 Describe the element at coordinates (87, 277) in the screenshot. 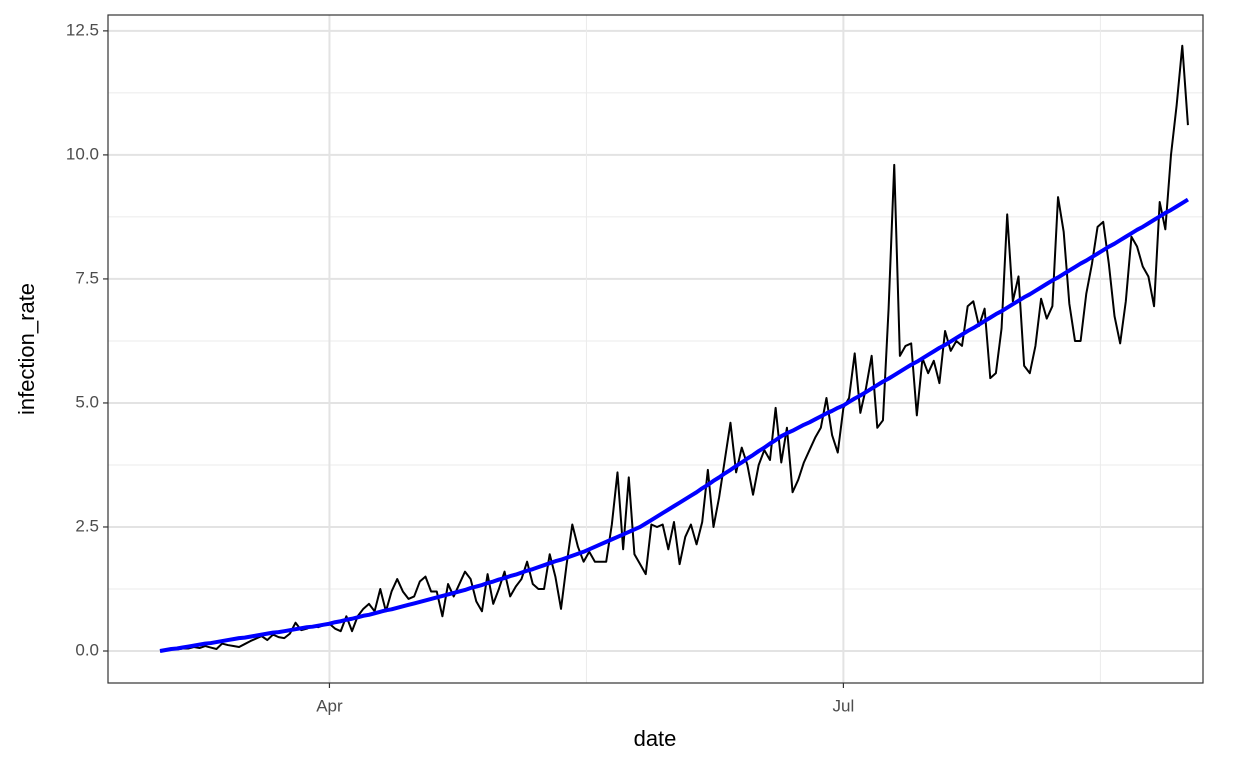

I see `y-tick-label: 7.5` at that location.